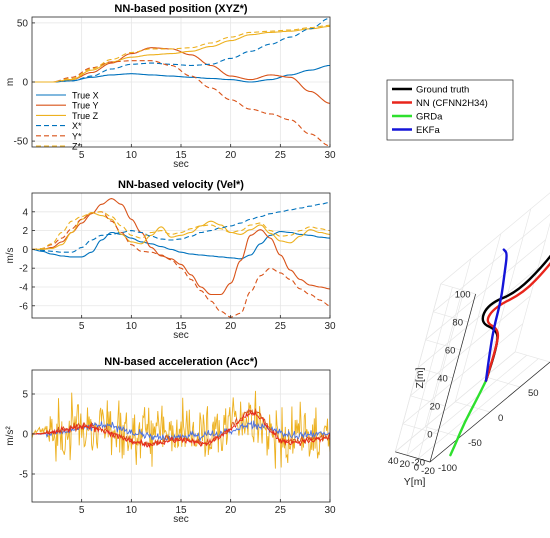  I want to click on chart-title: NN-based velocity (Vel*), so click(181, 185).